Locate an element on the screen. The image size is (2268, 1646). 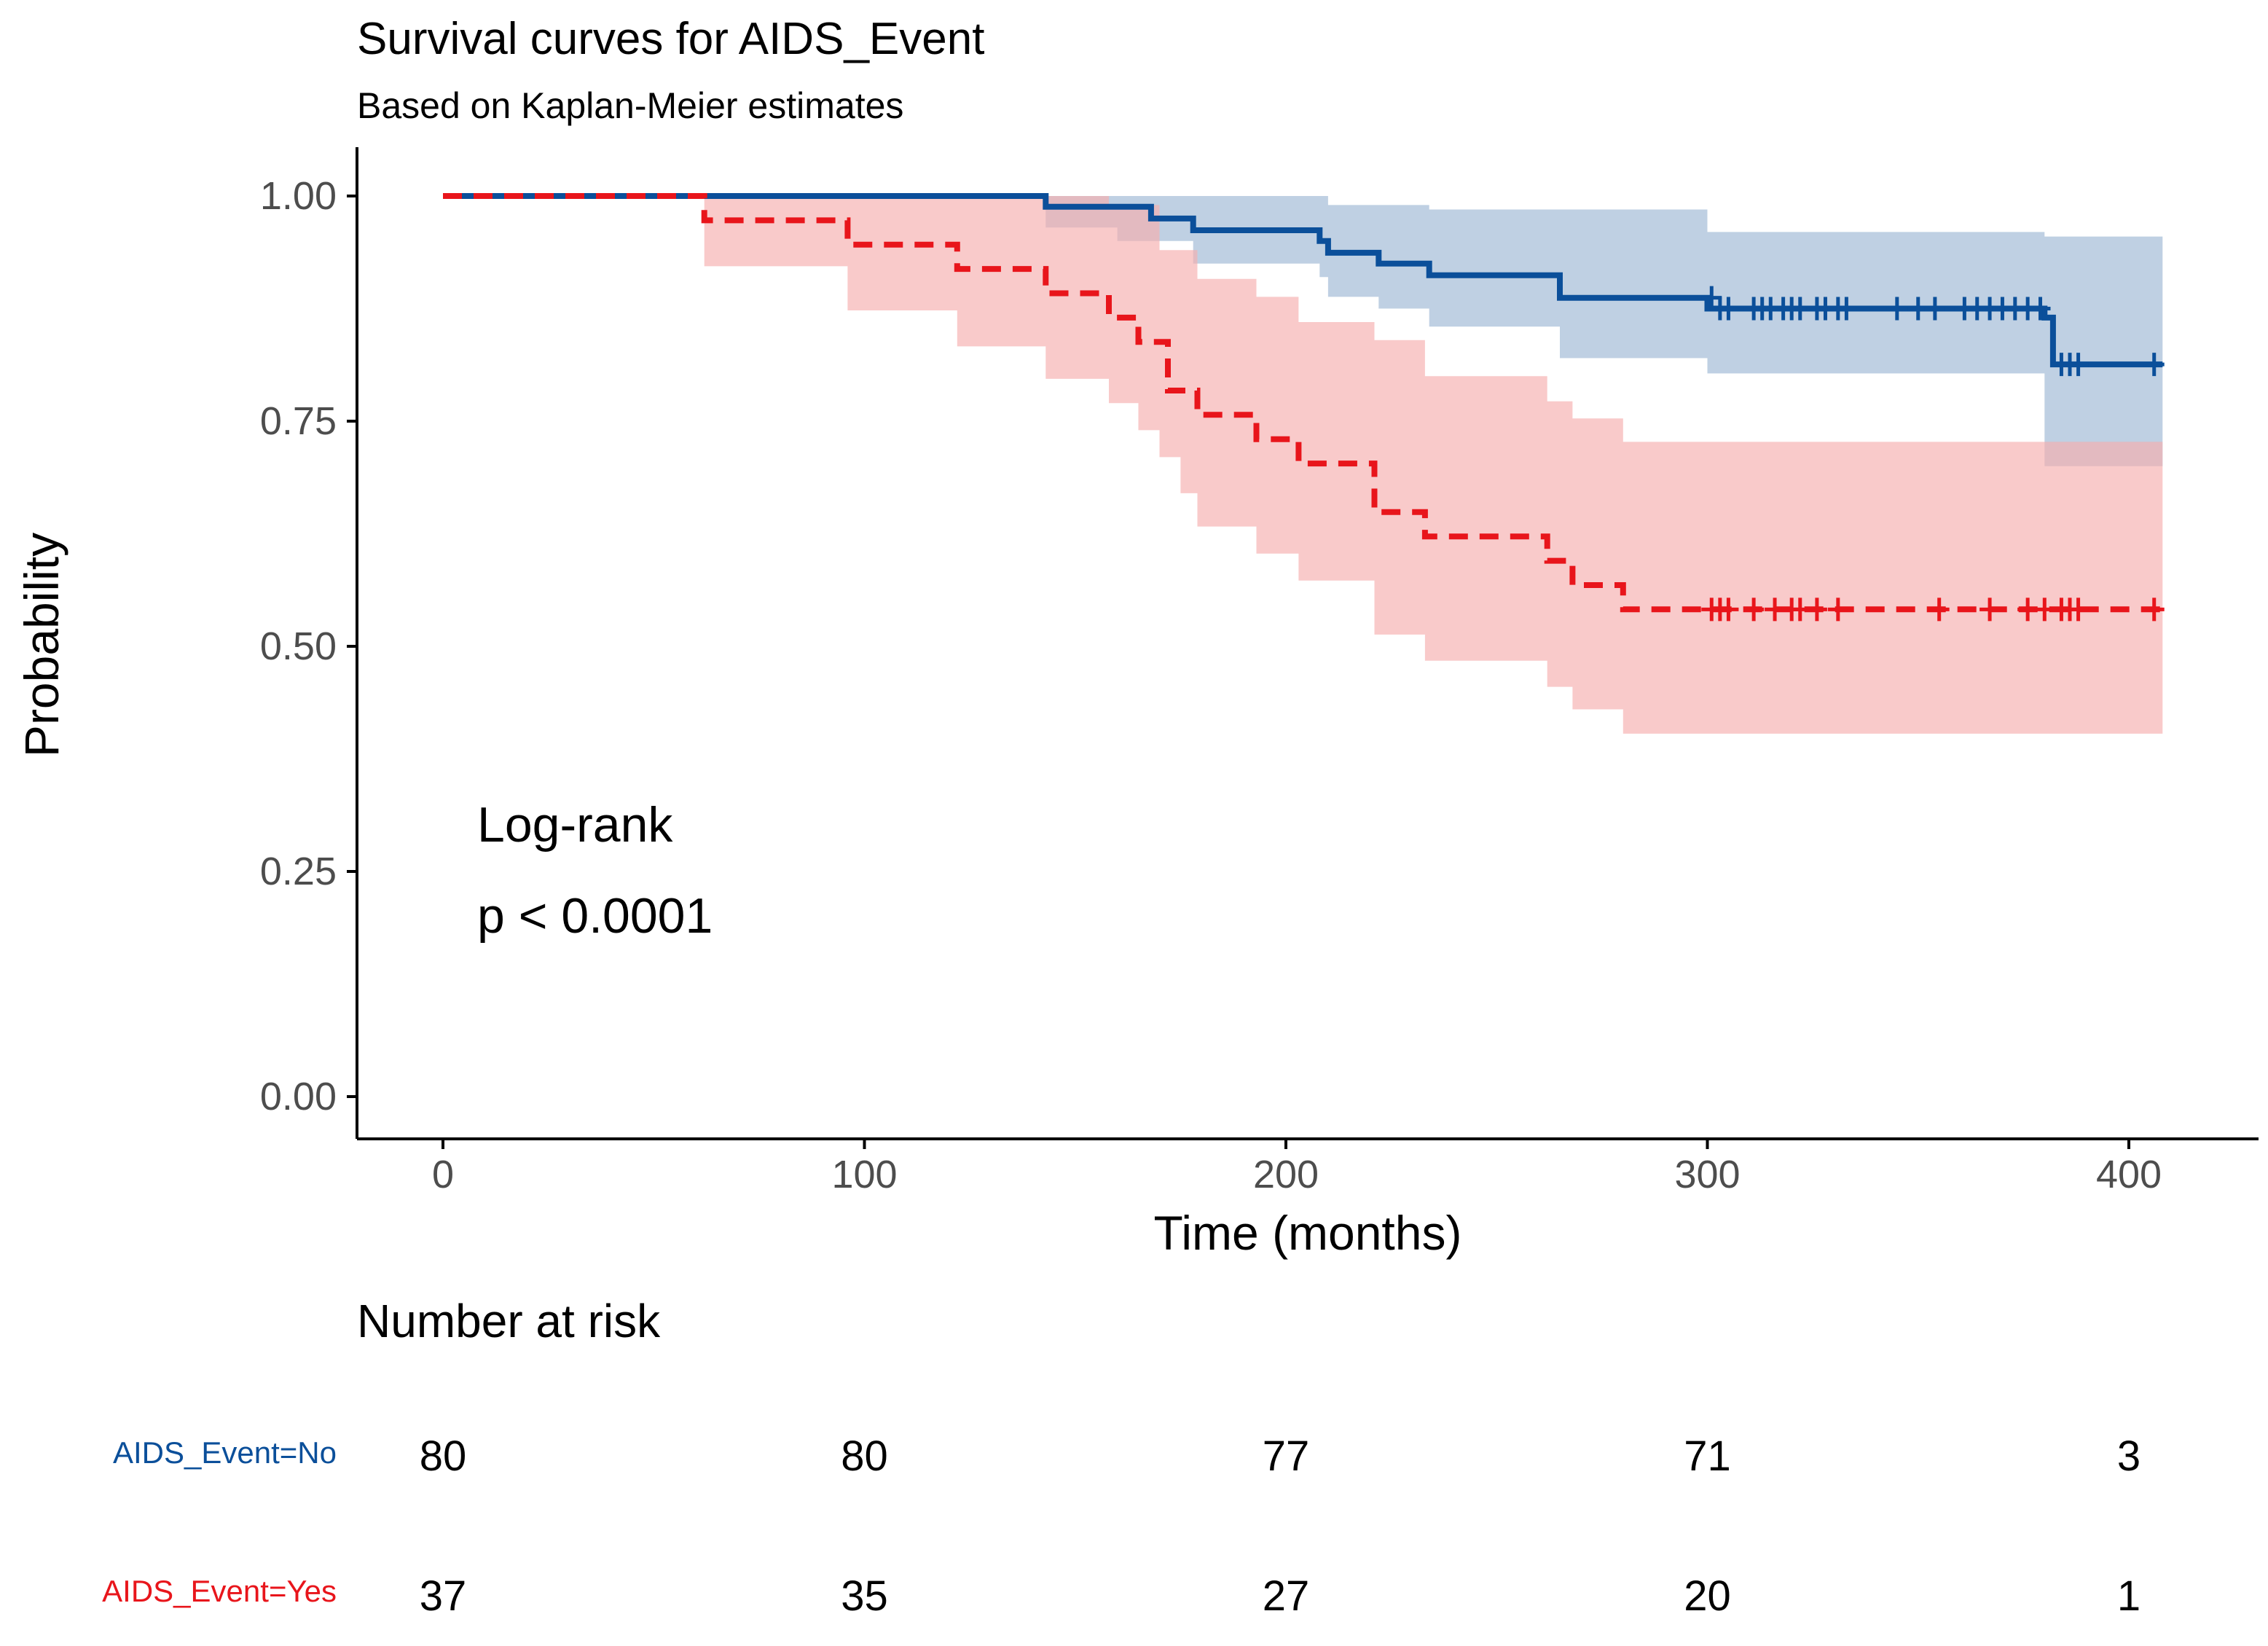
chart-subtitle: Based on Kaplan-Meier estimates is located at coordinates (630, 105).